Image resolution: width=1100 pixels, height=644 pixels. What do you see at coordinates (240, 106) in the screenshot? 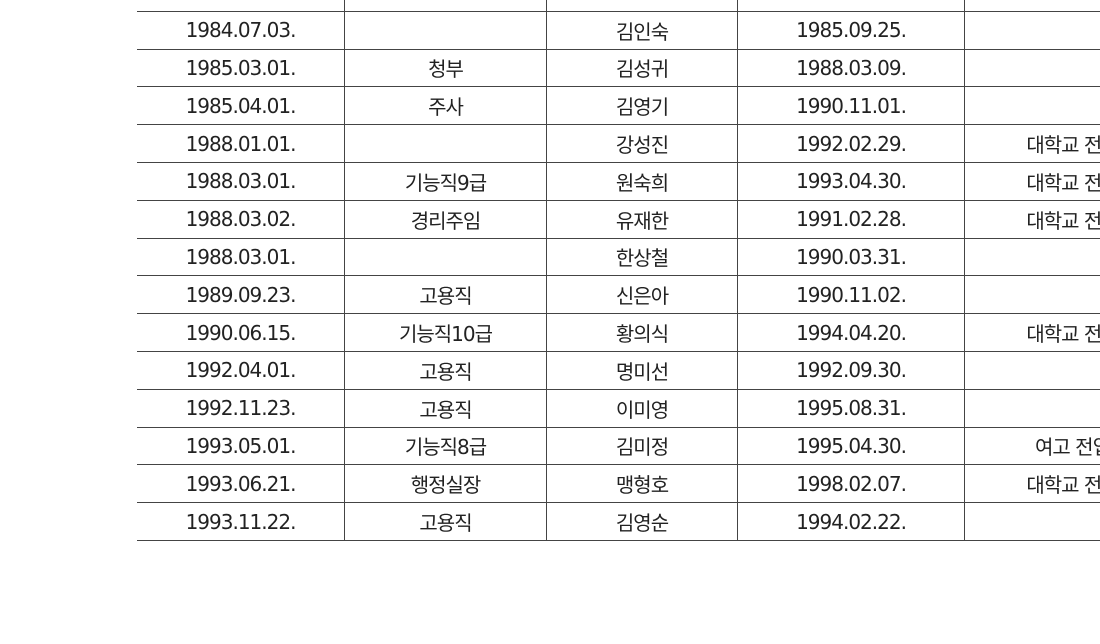
I see `table-cell: 1985.04.01.` at bounding box center [240, 106].